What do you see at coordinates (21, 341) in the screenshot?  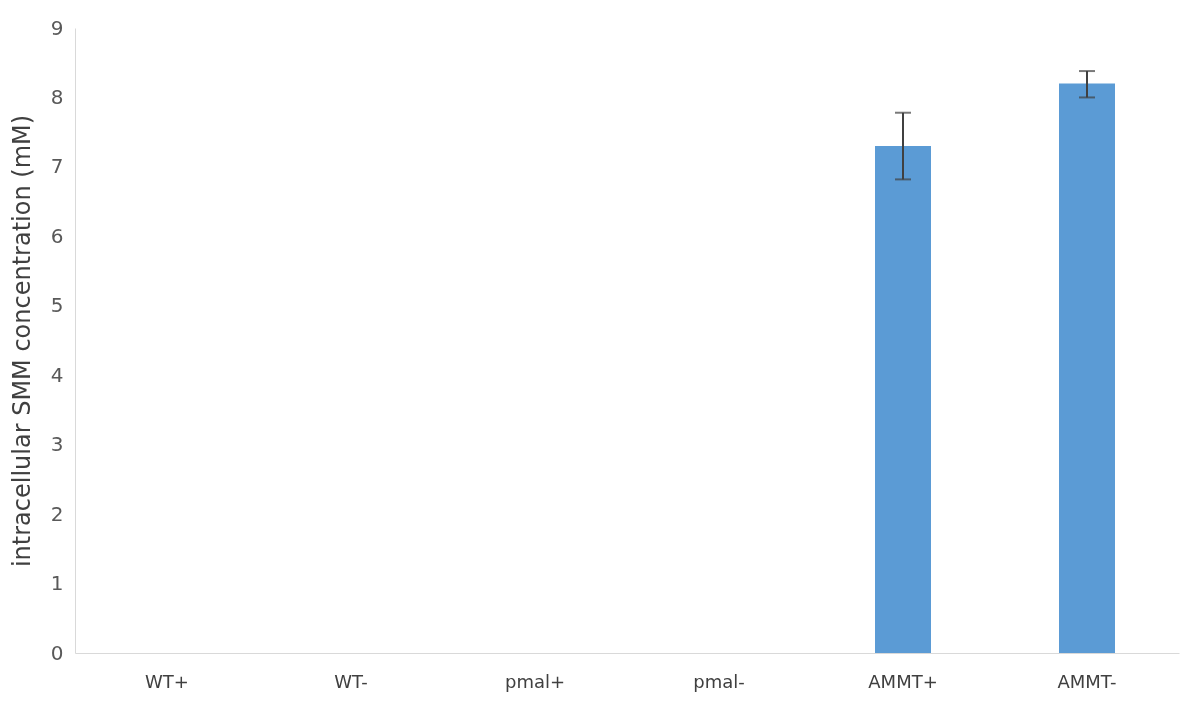 I see `y-axis-title: intracellular SMM concentration (mM)` at bounding box center [21, 341].